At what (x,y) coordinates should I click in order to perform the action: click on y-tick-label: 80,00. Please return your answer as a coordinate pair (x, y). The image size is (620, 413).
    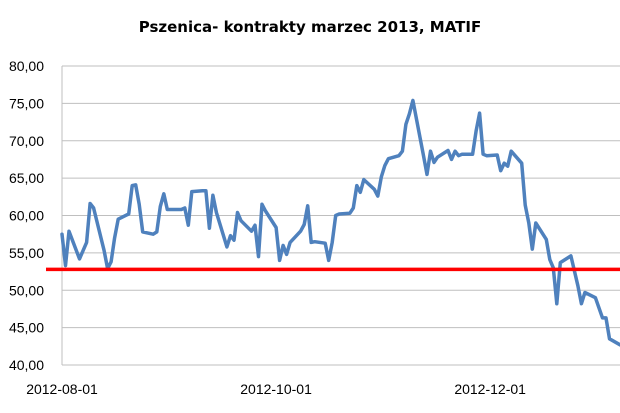
    Looking at the image, I should click on (26, 66).